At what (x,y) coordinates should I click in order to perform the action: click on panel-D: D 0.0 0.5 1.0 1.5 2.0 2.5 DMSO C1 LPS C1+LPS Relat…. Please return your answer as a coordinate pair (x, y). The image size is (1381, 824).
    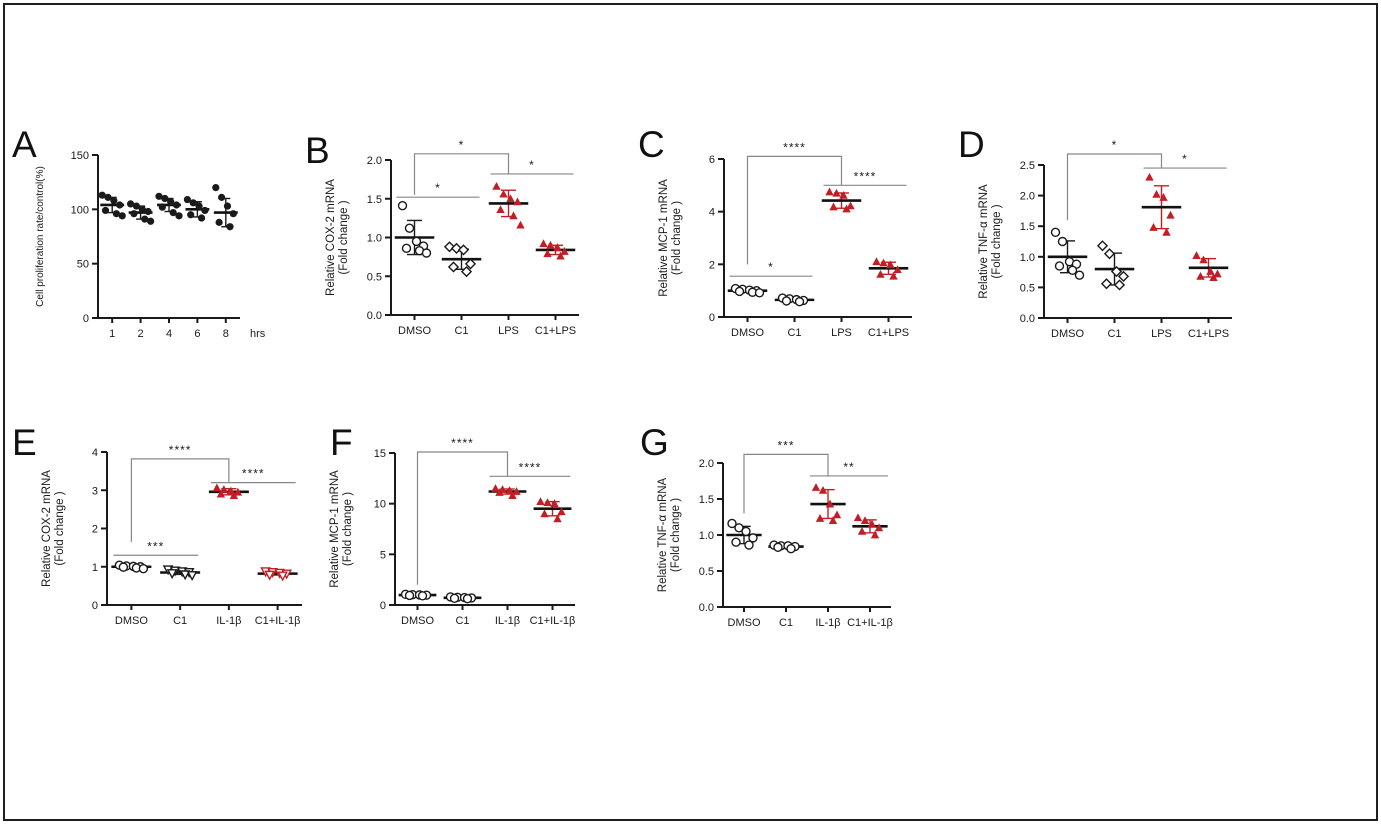
    Looking at the image, I should click on (1117, 239).